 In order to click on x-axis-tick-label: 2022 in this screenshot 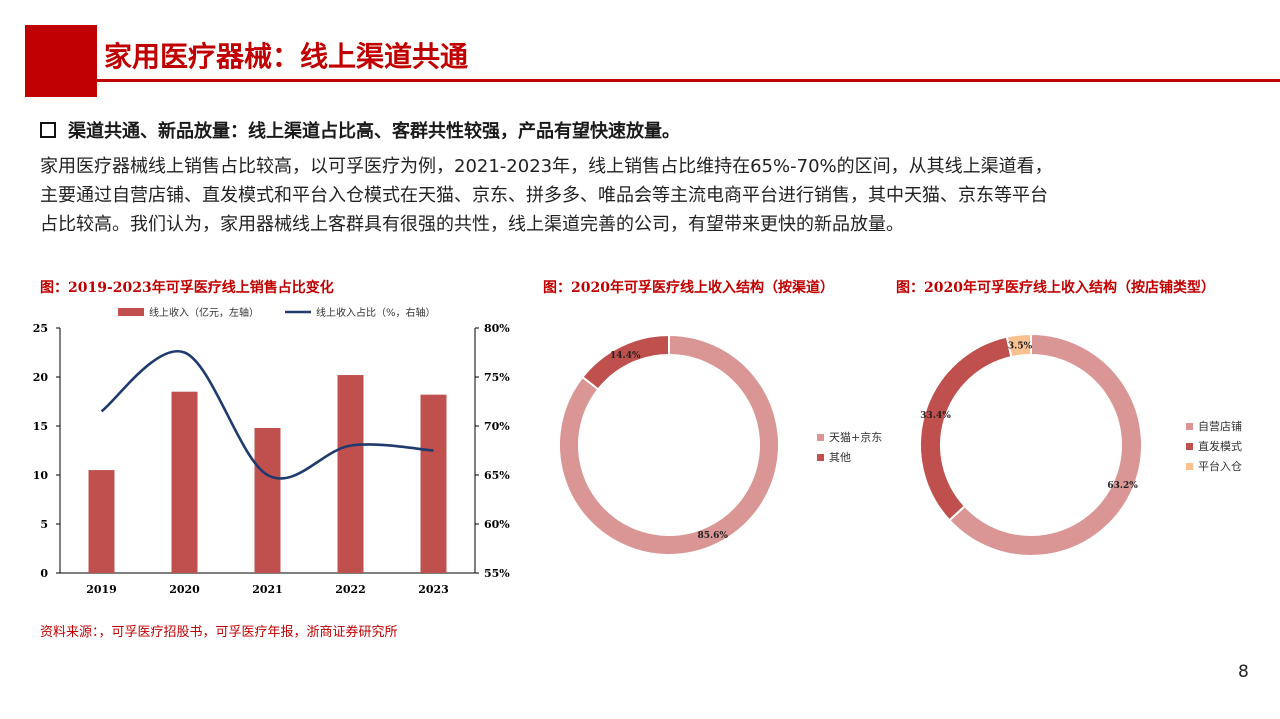, I will do `click(350, 589)`.